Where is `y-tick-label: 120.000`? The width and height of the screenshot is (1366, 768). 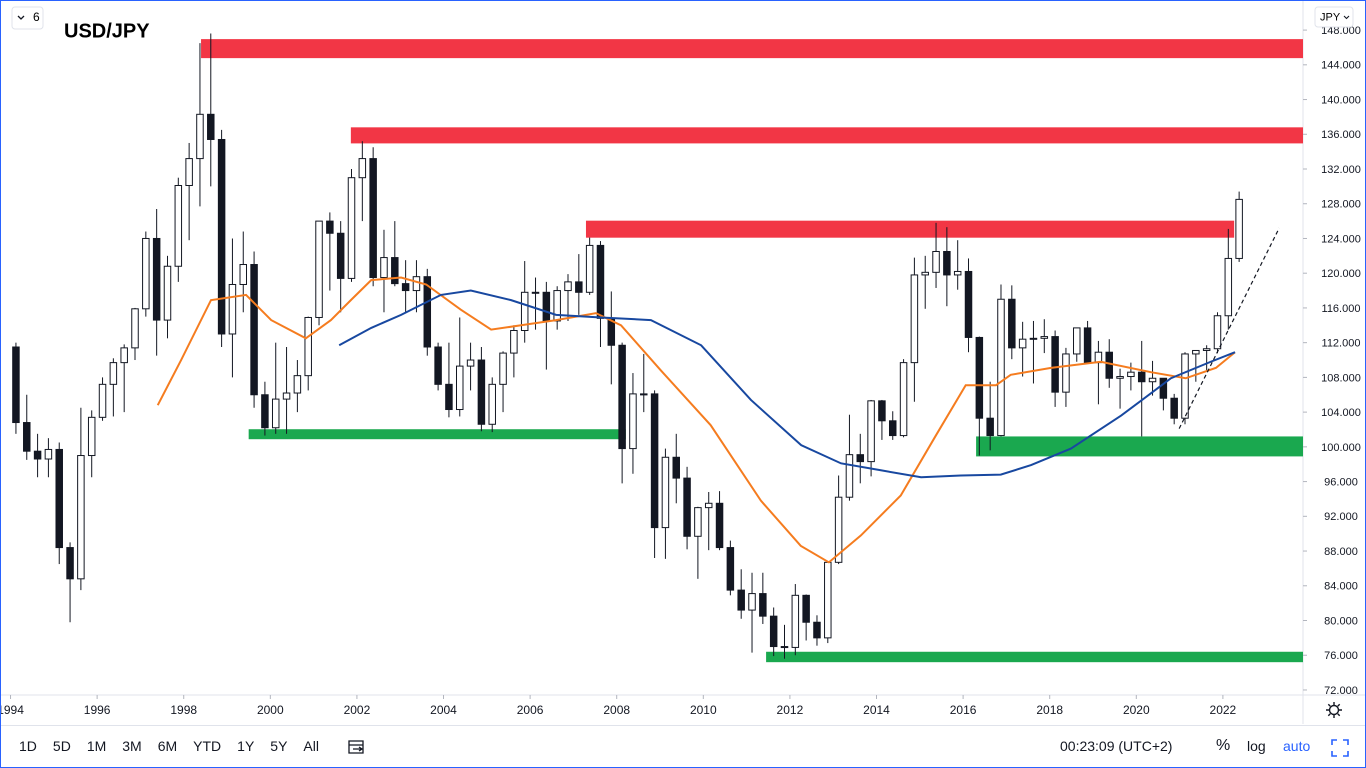 y-tick-label: 120.000 is located at coordinates (1341, 274).